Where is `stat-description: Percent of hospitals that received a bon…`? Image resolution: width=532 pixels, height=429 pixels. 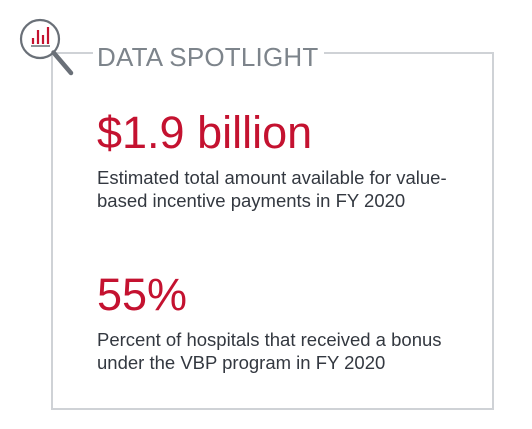
stat-description: Percent of hospitals that received a bon… is located at coordinates (269, 351).